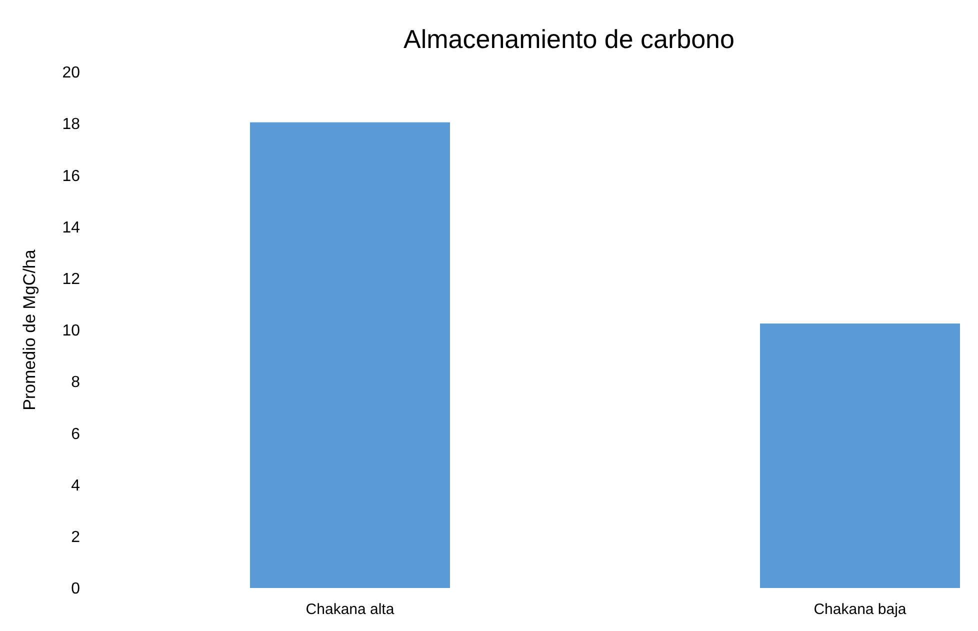 The height and width of the screenshot is (631, 978). Describe the element at coordinates (860, 609) in the screenshot. I see `x-tick-label: Chakana baja` at that location.